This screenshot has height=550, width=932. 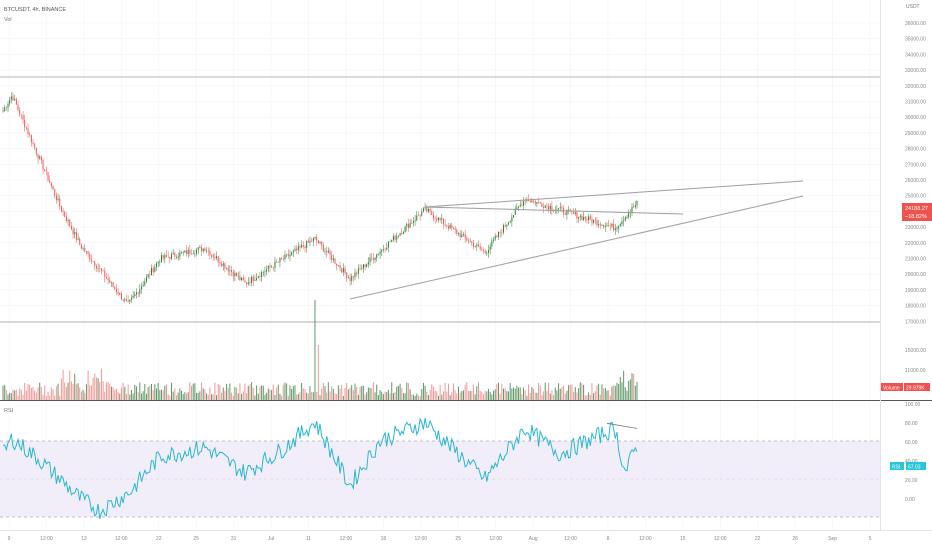 I want to click on svg-text: 67.03, so click(x=914, y=468).